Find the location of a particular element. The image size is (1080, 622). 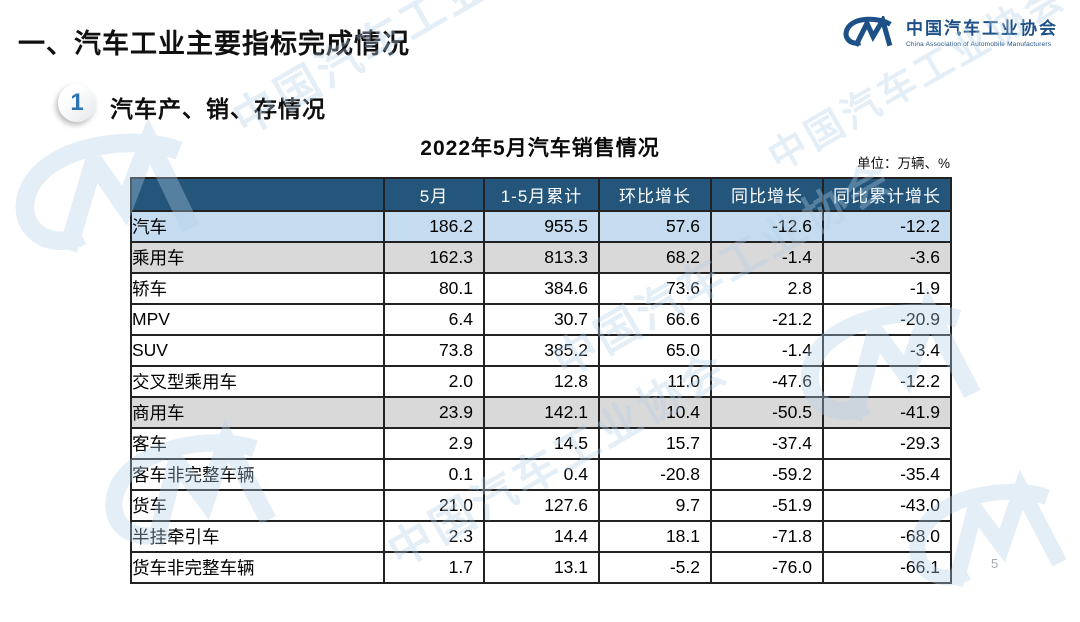

column-header: 5月 is located at coordinates (434, 194).